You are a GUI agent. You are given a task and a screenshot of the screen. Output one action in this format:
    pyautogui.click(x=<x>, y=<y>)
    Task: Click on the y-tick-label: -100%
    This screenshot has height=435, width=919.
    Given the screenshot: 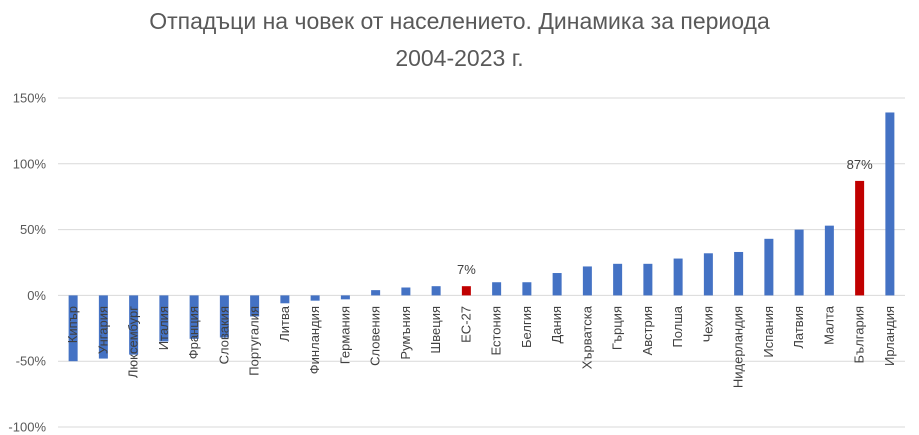 What is the action you would take?
    pyautogui.click(x=27, y=427)
    